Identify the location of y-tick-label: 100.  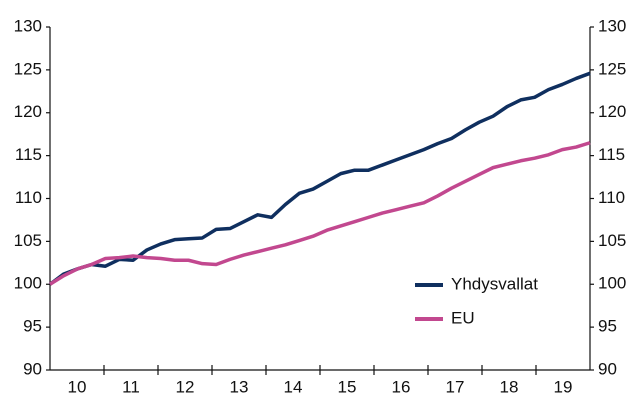
(28, 283).